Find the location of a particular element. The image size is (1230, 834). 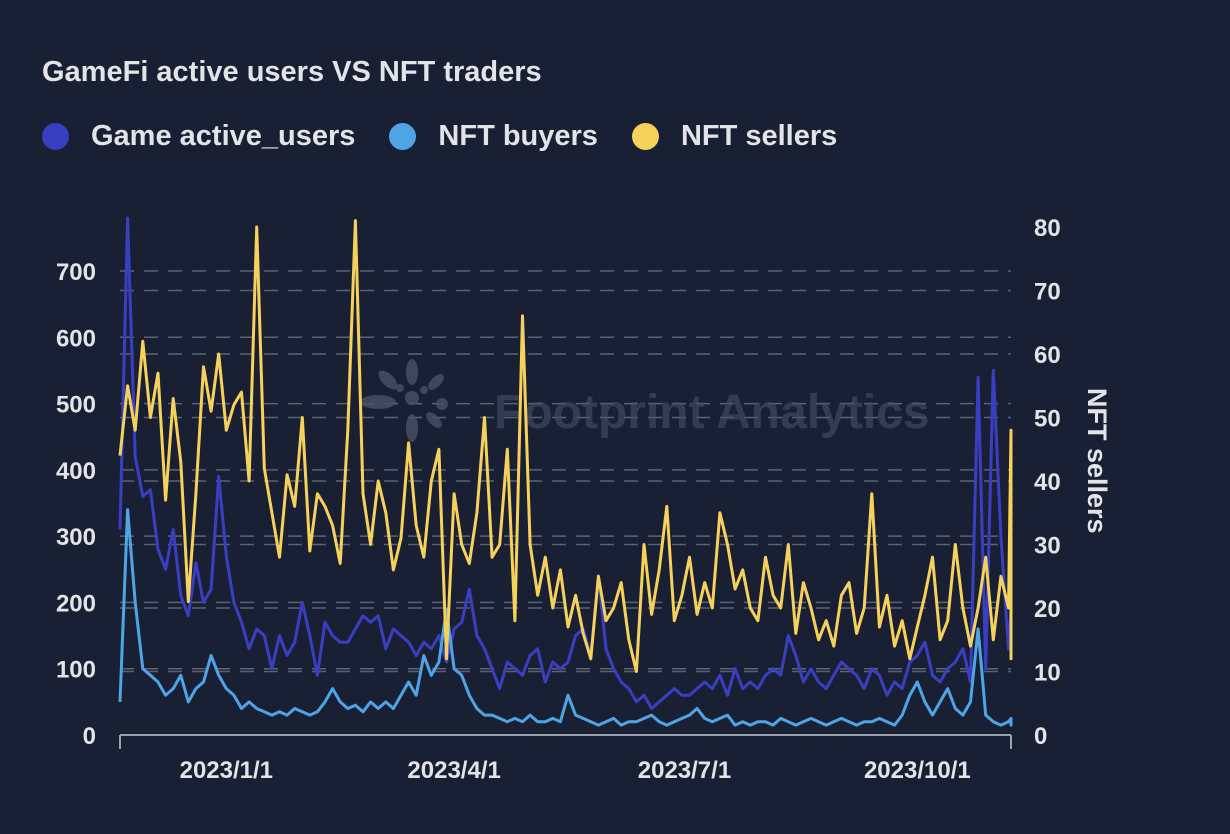

x-tick-label: 2023/1/1 is located at coordinates (226, 770).